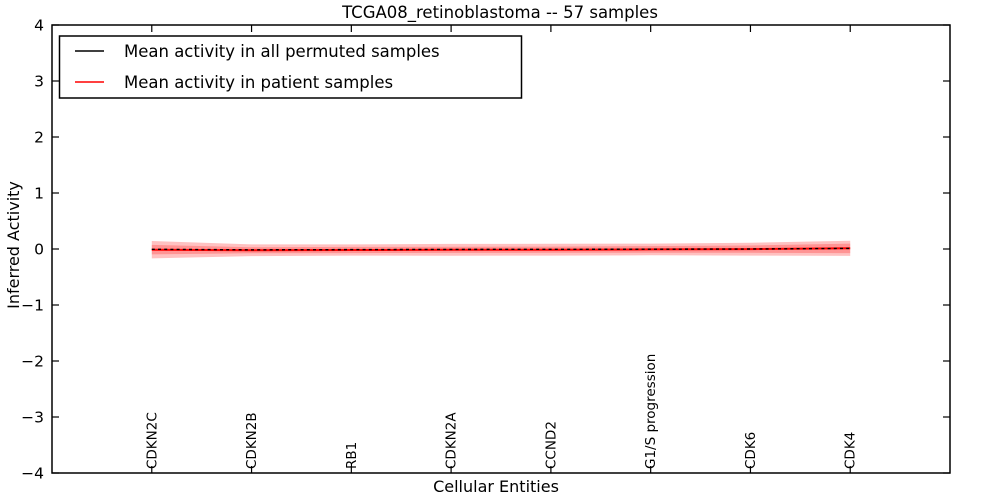 Image resolution: width=1000 pixels, height=500 pixels. I want to click on permuted-mean-line, so click(501, 249).